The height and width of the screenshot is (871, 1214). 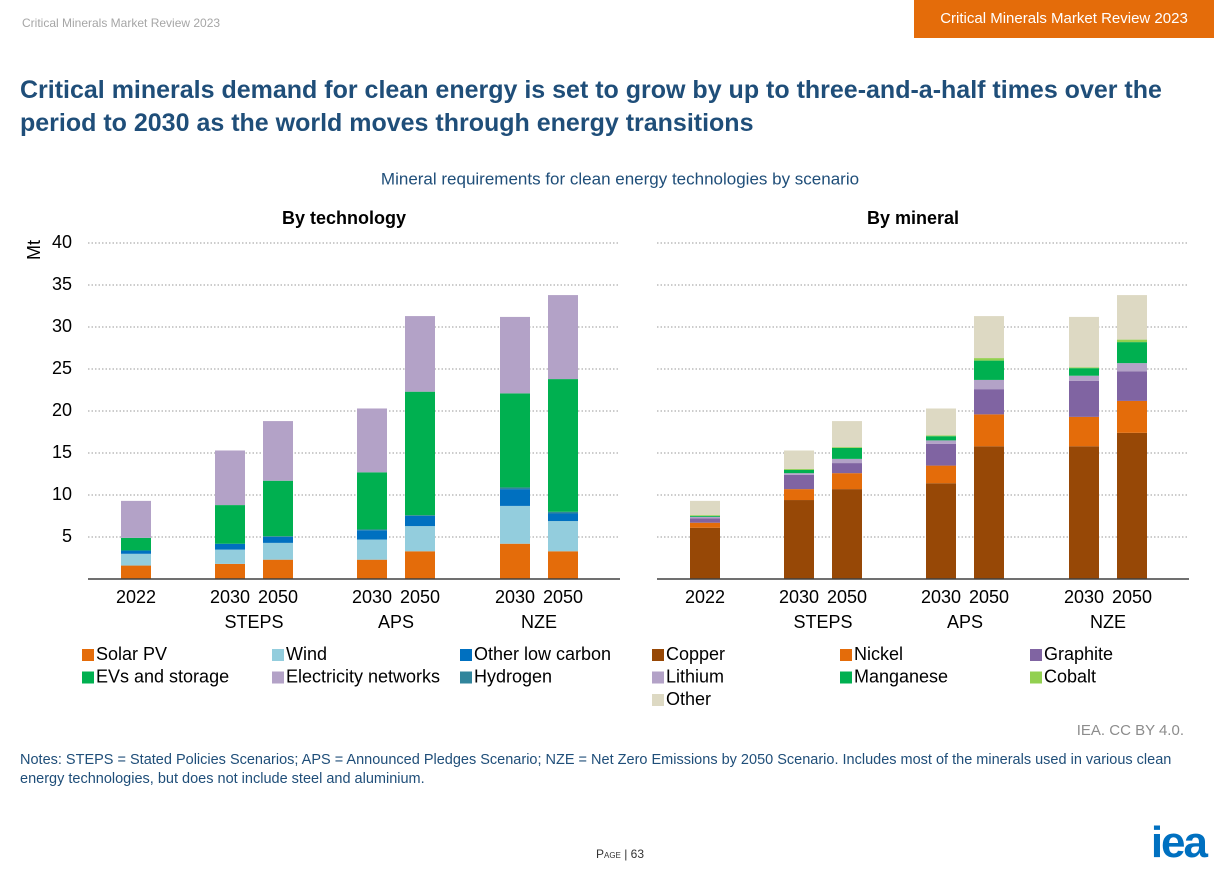 I want to click on legend-label: Nickel, so click(x=878, y=654).